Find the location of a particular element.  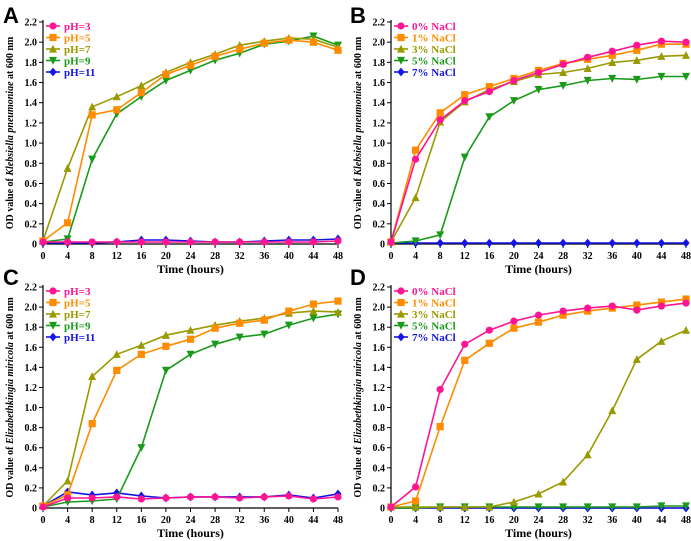

legend-label: pH=11 is located at coordinates (79, 73).